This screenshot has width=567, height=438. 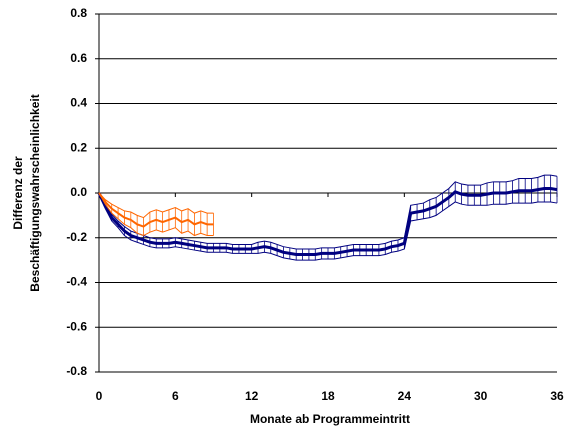 I want to click on y-tick-label: -0.6, so click(x=76, y=326).